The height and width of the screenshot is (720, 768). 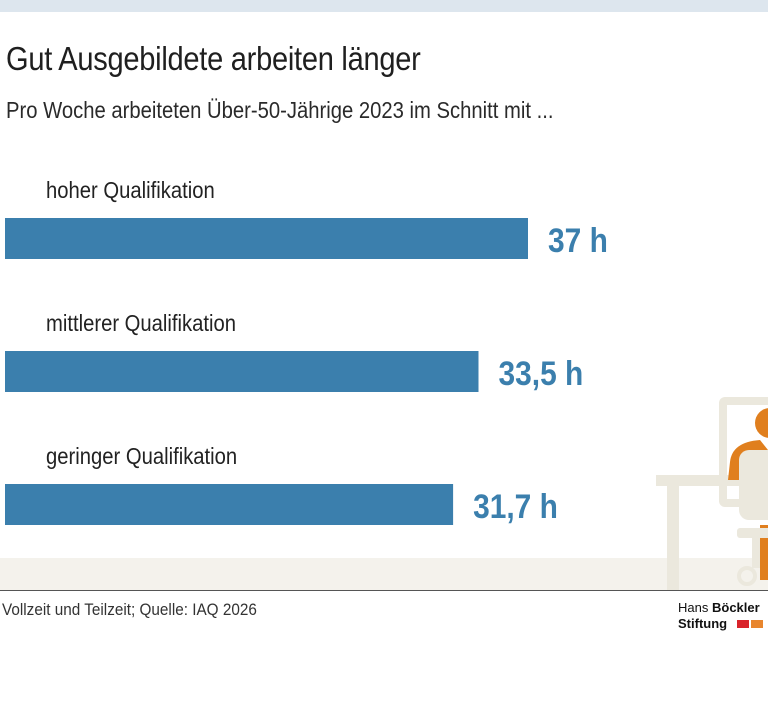 I want to click on chair-wheel, so click(x=747, y=576).